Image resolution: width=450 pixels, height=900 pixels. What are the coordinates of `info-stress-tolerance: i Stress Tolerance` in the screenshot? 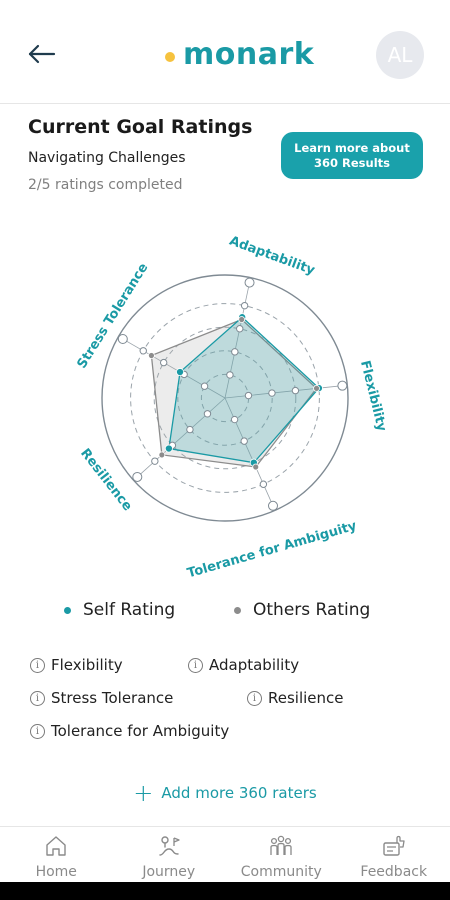 It's located at (101, 698).